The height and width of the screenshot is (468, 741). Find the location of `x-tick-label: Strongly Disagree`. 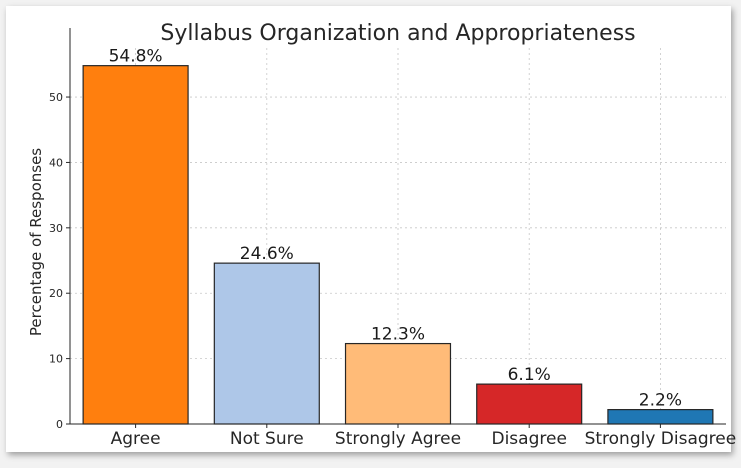

x-tick-label: Strongly Disagree is located at coordinates (661, 439).